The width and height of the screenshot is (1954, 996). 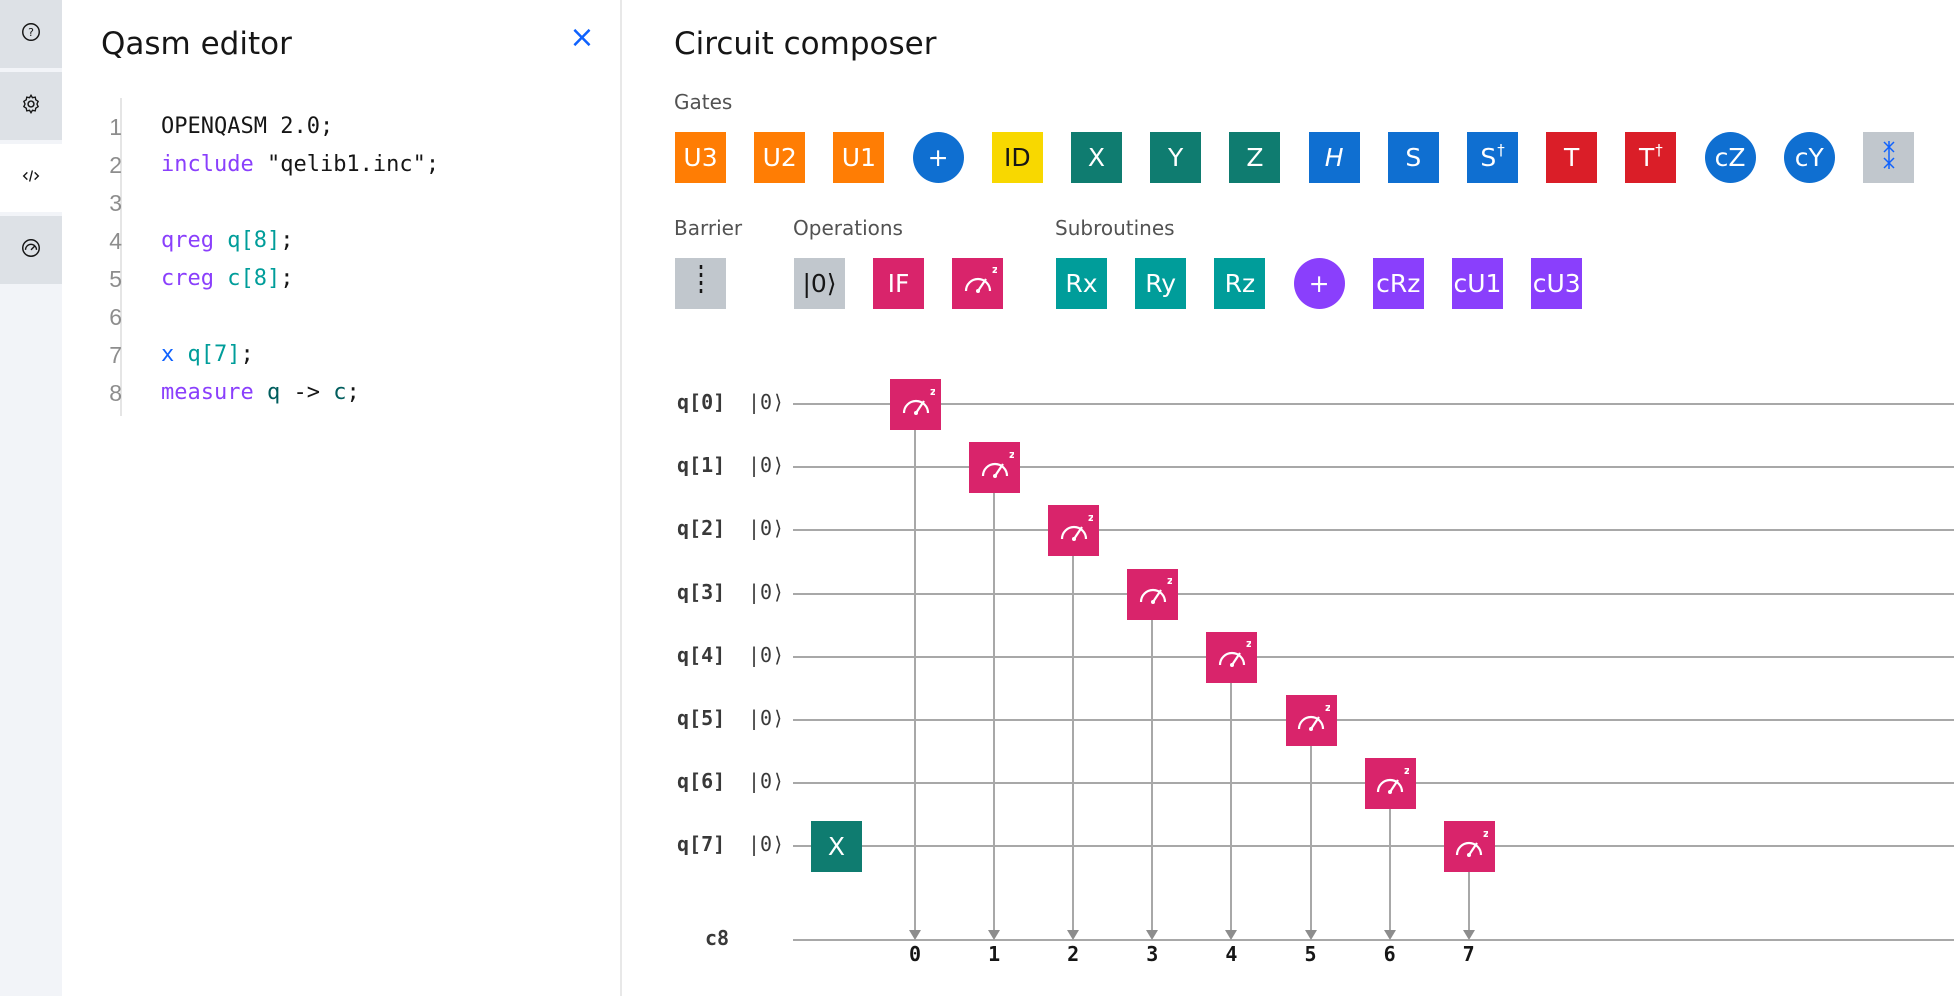 What do you see at coordinates (340, 203) in the screenshot?
I see `code-line: 3` at bounding box center [340, 203].